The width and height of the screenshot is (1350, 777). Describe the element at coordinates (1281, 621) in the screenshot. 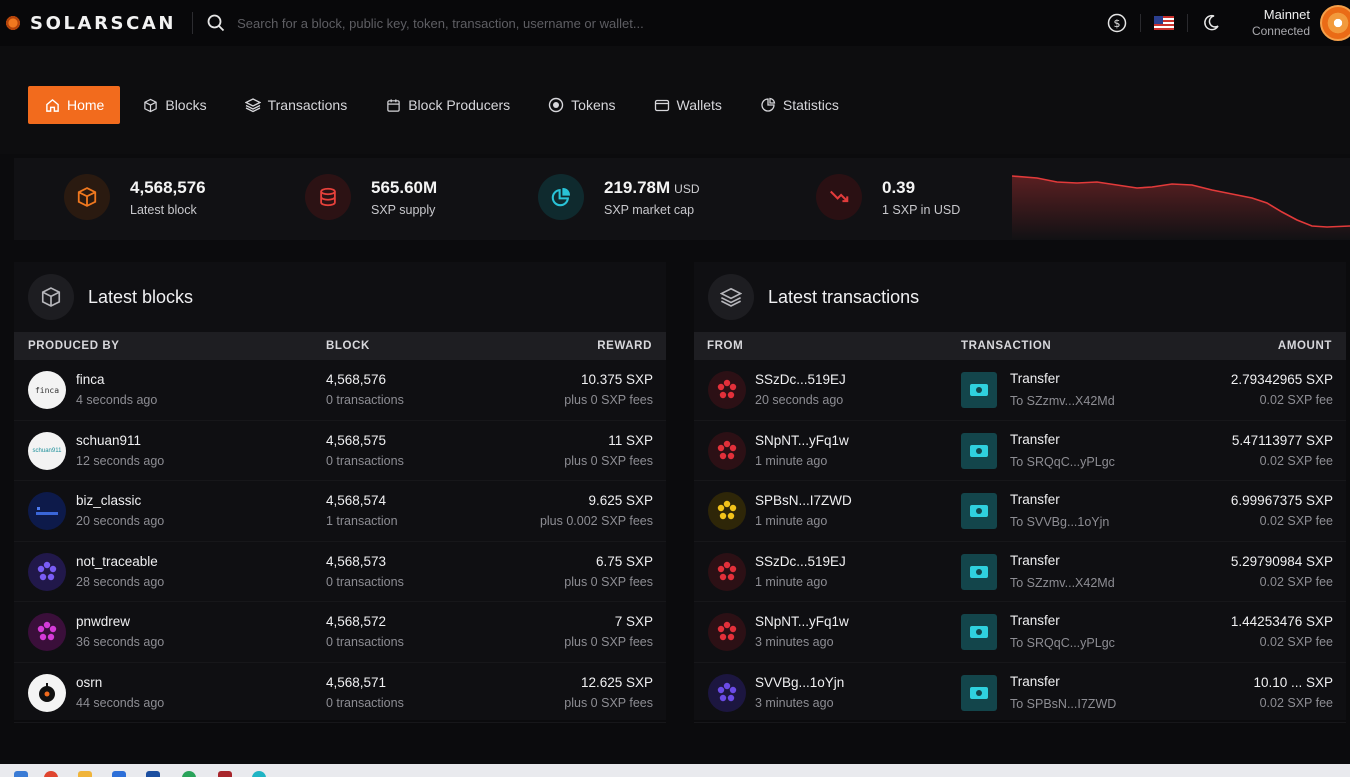

I see `tx-amount: 1.44253476 SXP` at that location.